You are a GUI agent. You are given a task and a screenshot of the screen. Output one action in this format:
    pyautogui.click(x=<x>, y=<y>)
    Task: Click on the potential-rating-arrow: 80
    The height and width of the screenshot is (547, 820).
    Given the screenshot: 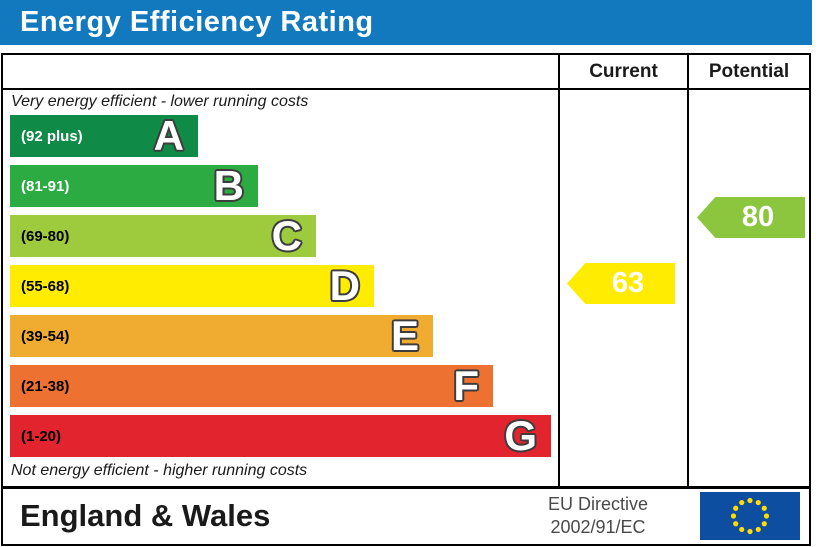 What is the action you would take?
    pyautogui.click(x=751, y=217)
    